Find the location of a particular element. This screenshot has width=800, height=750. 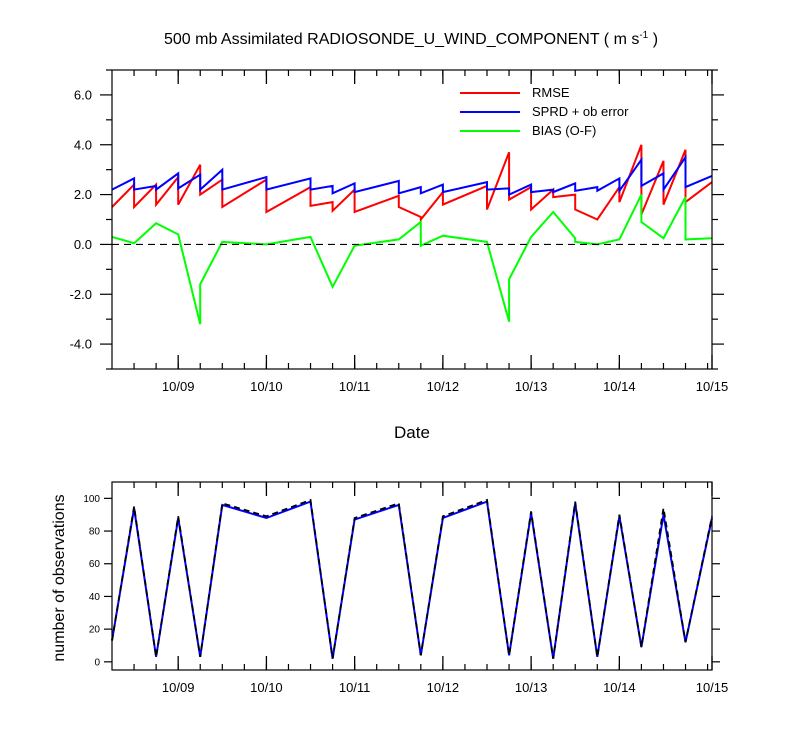

y-tick-label: -2.0 is located at coordinates (81, 294).